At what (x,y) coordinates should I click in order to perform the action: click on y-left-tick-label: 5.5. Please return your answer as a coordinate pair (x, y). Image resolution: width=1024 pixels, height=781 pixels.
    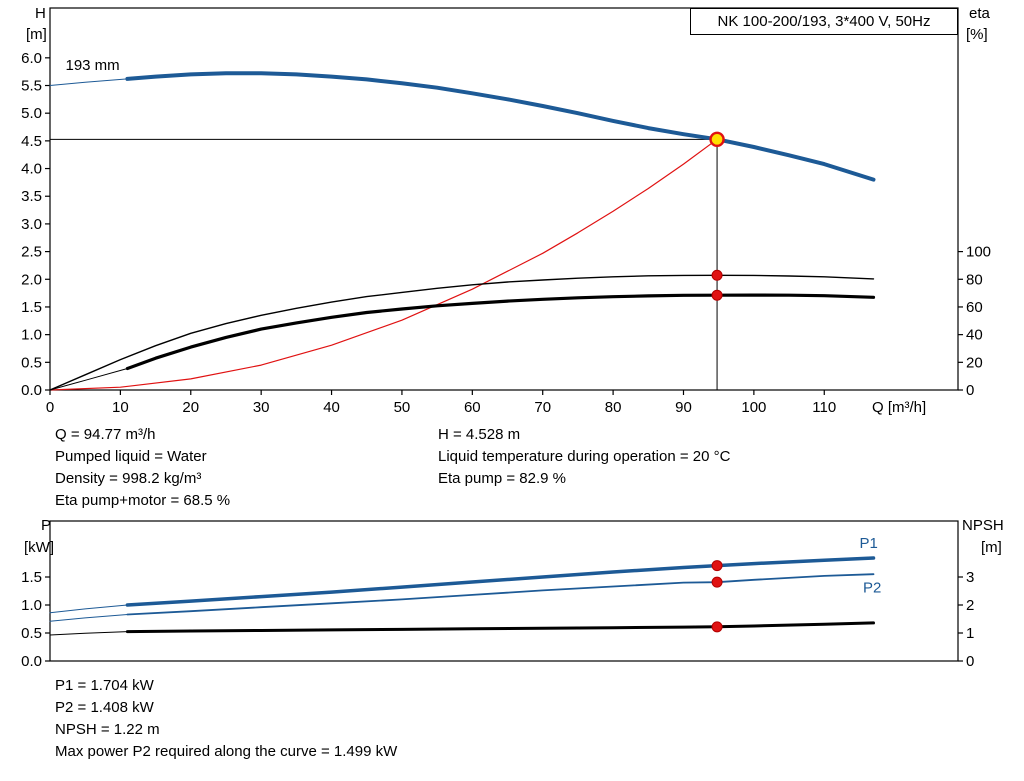
    Looking at the image, I should click on (31, 86).